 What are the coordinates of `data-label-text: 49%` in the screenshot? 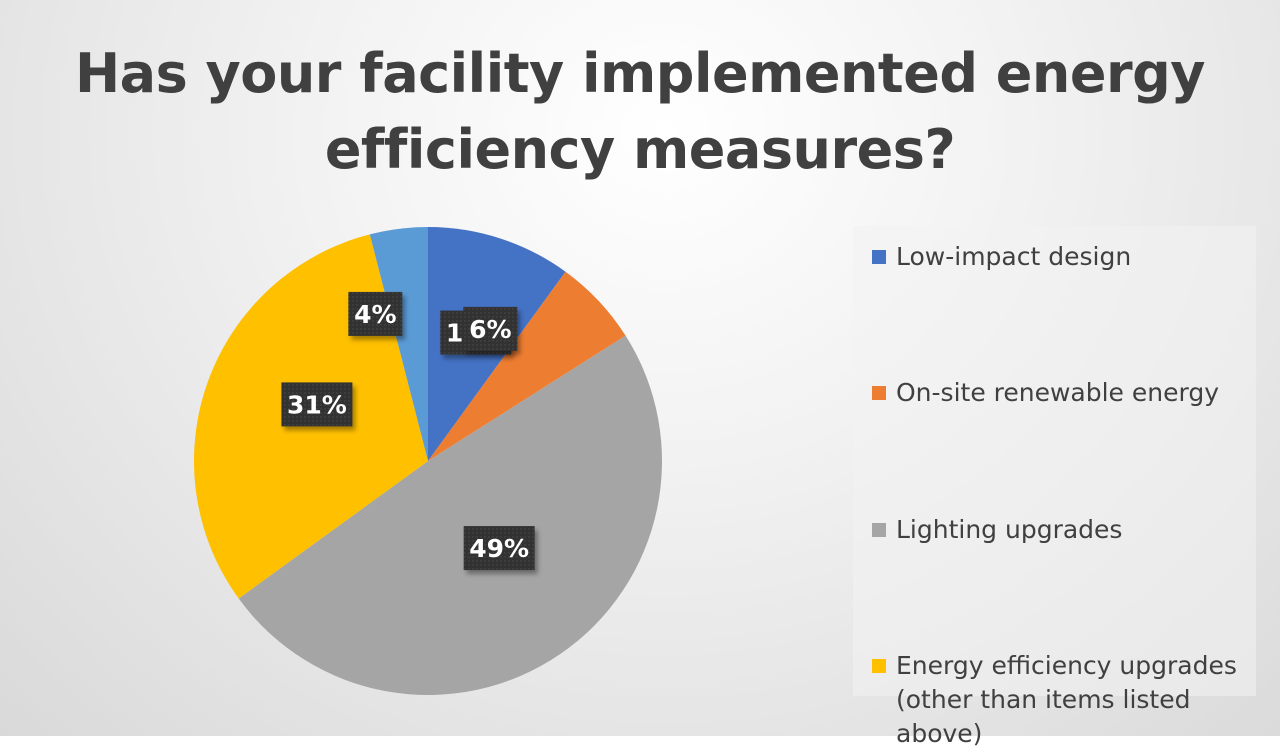 It's located at (499, 548).